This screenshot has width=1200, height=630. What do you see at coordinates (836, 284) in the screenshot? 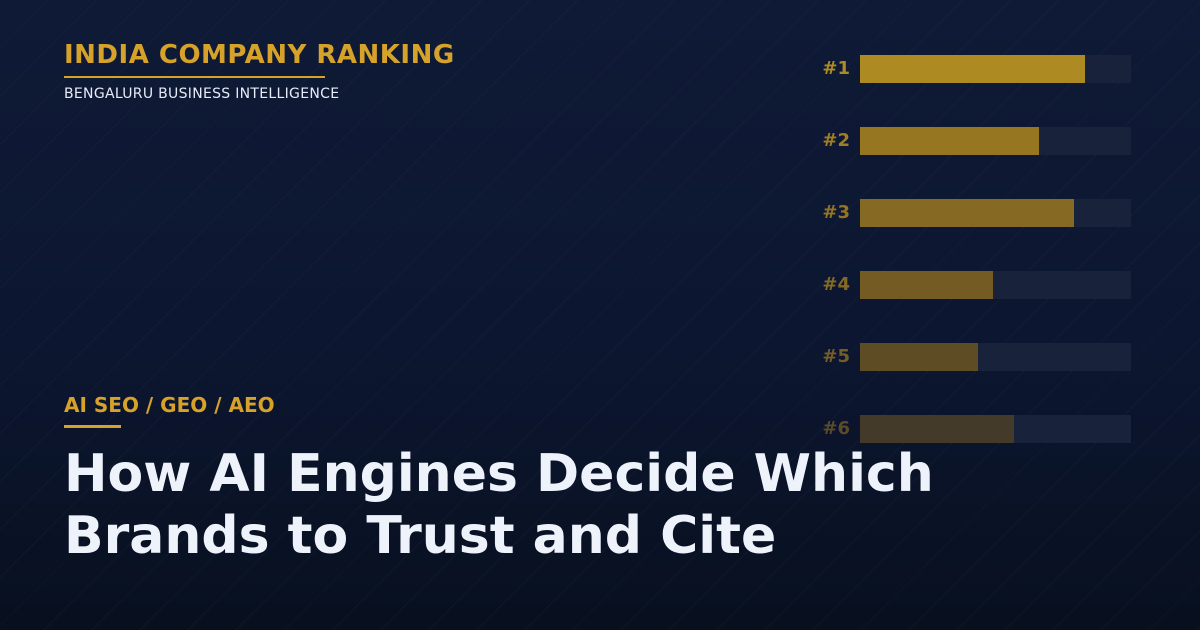
I see `rank-label: #4` at bounding box center [836, 284].